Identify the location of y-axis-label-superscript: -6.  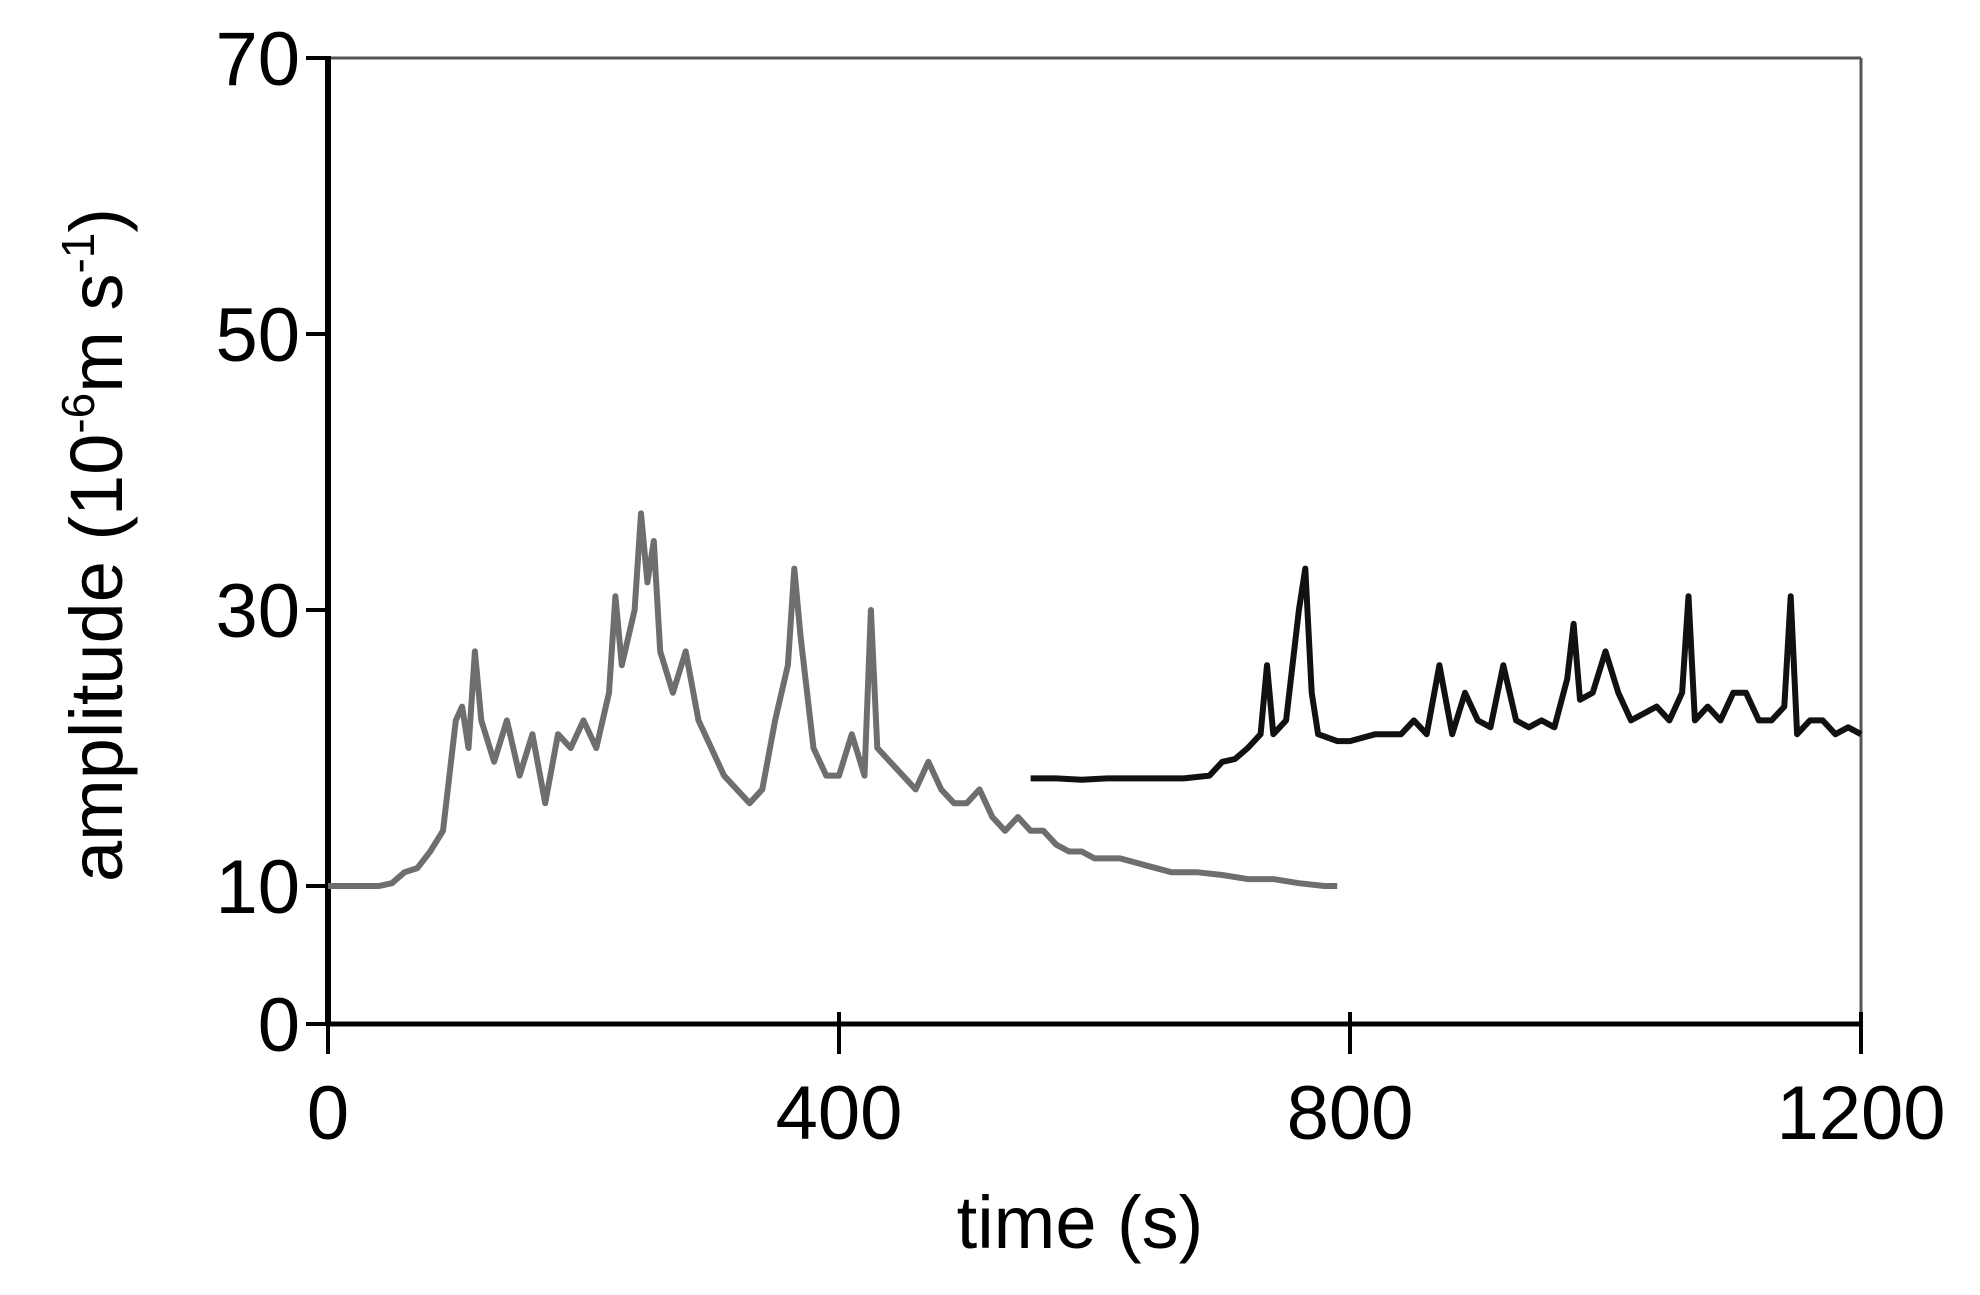
(78, 413).